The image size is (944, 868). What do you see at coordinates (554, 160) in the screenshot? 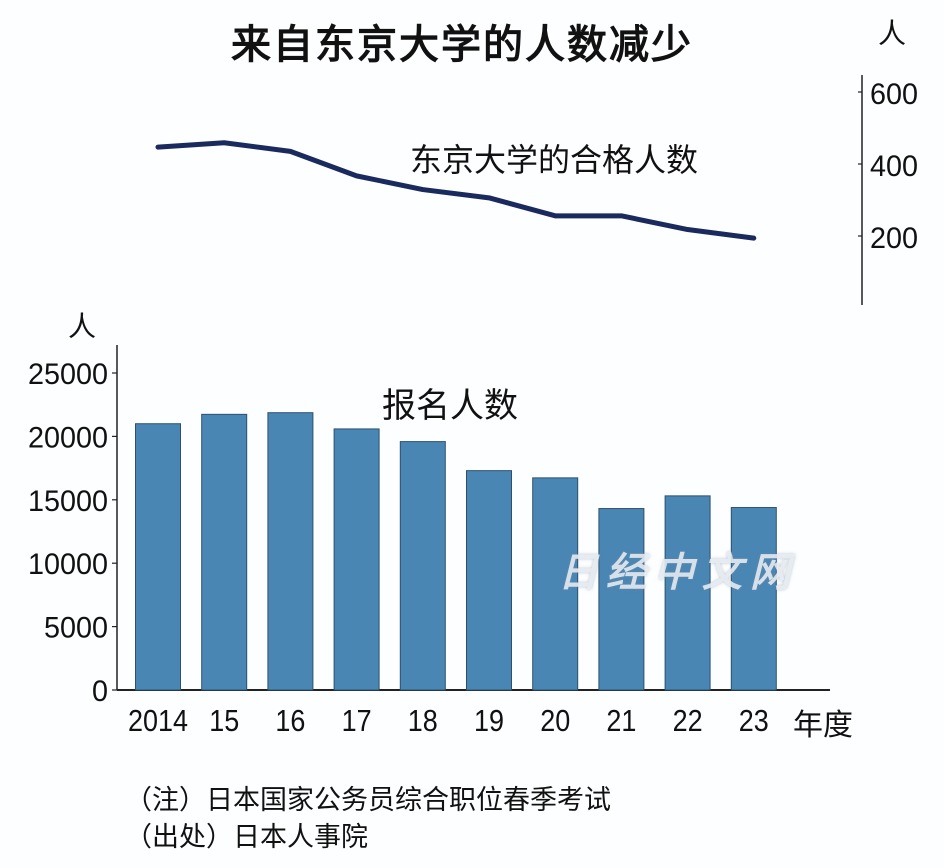
I see `line-series-label: 东京大学的合格人数` at bounding box center [554, 160].